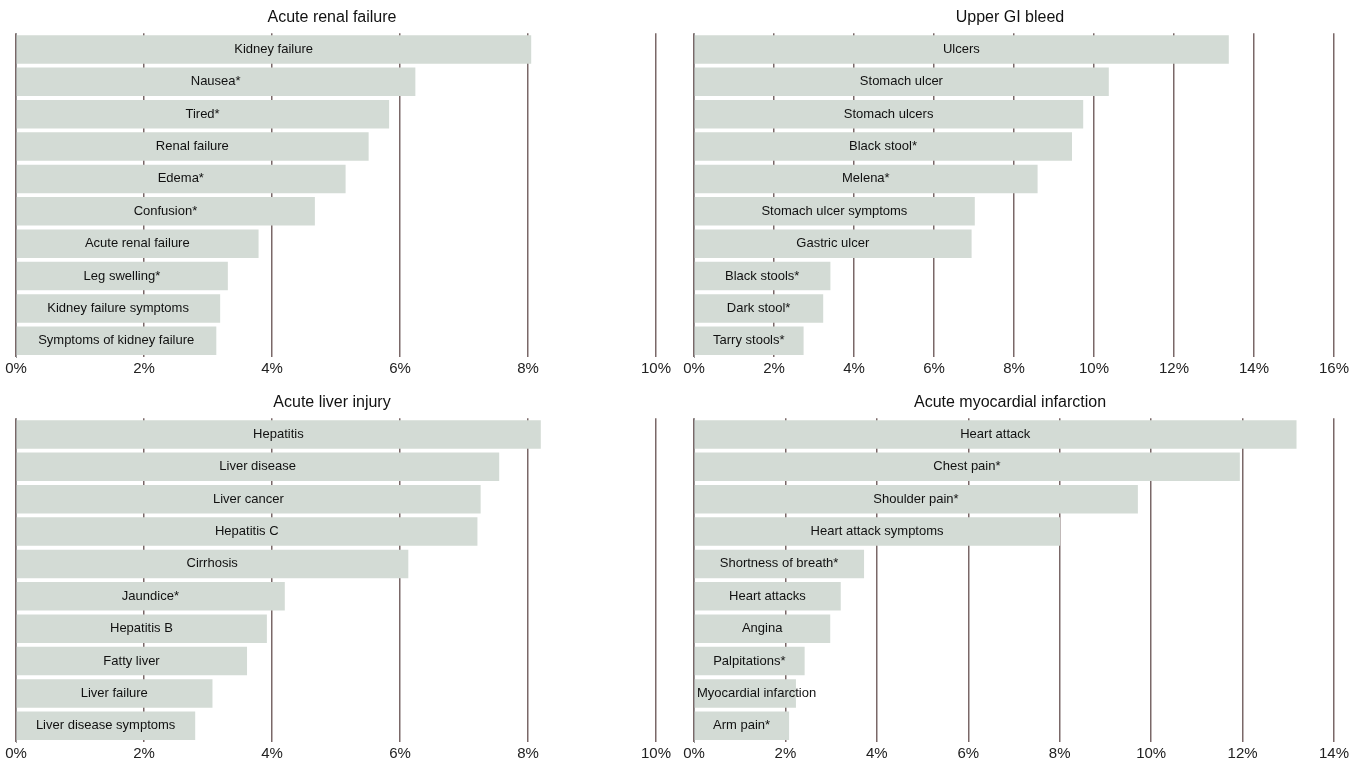  I want to click on chart-title: Acute liver injury, so click(332, 402).